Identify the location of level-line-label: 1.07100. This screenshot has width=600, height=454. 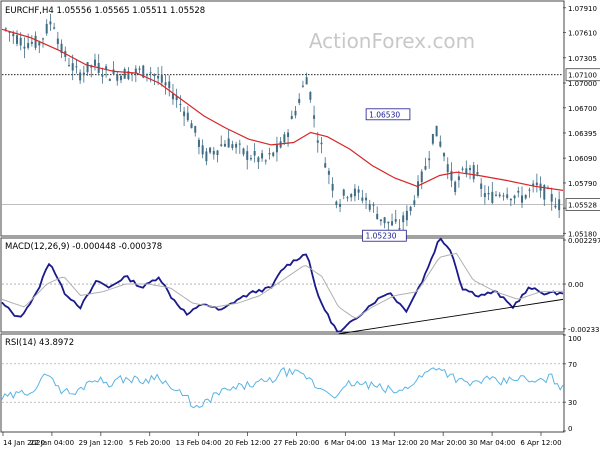
(582, 76).